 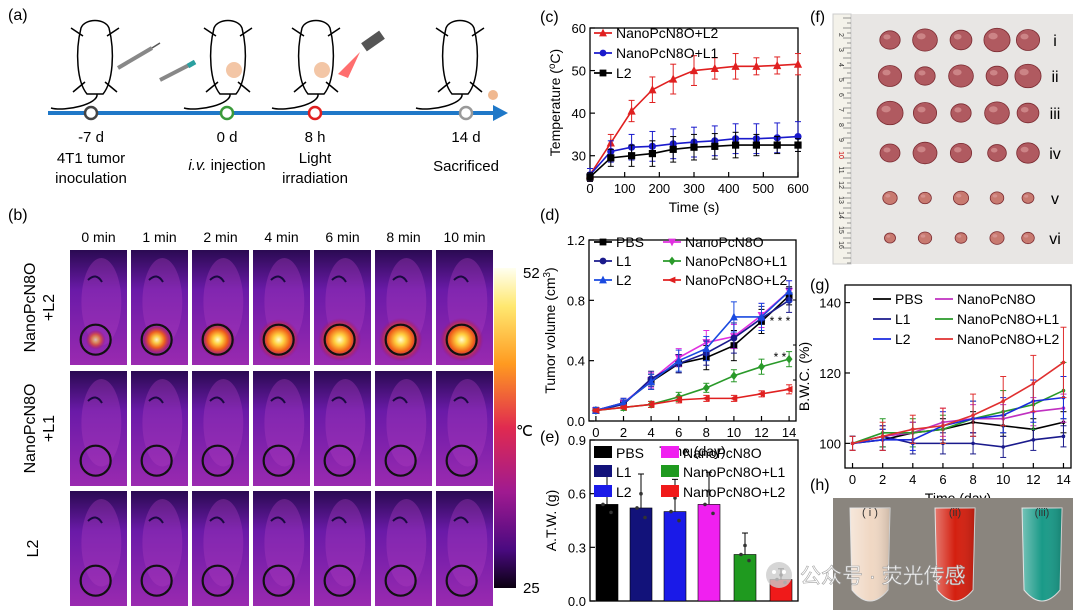 I want to click on tumor-hotspot, so click(x=217, y=339).